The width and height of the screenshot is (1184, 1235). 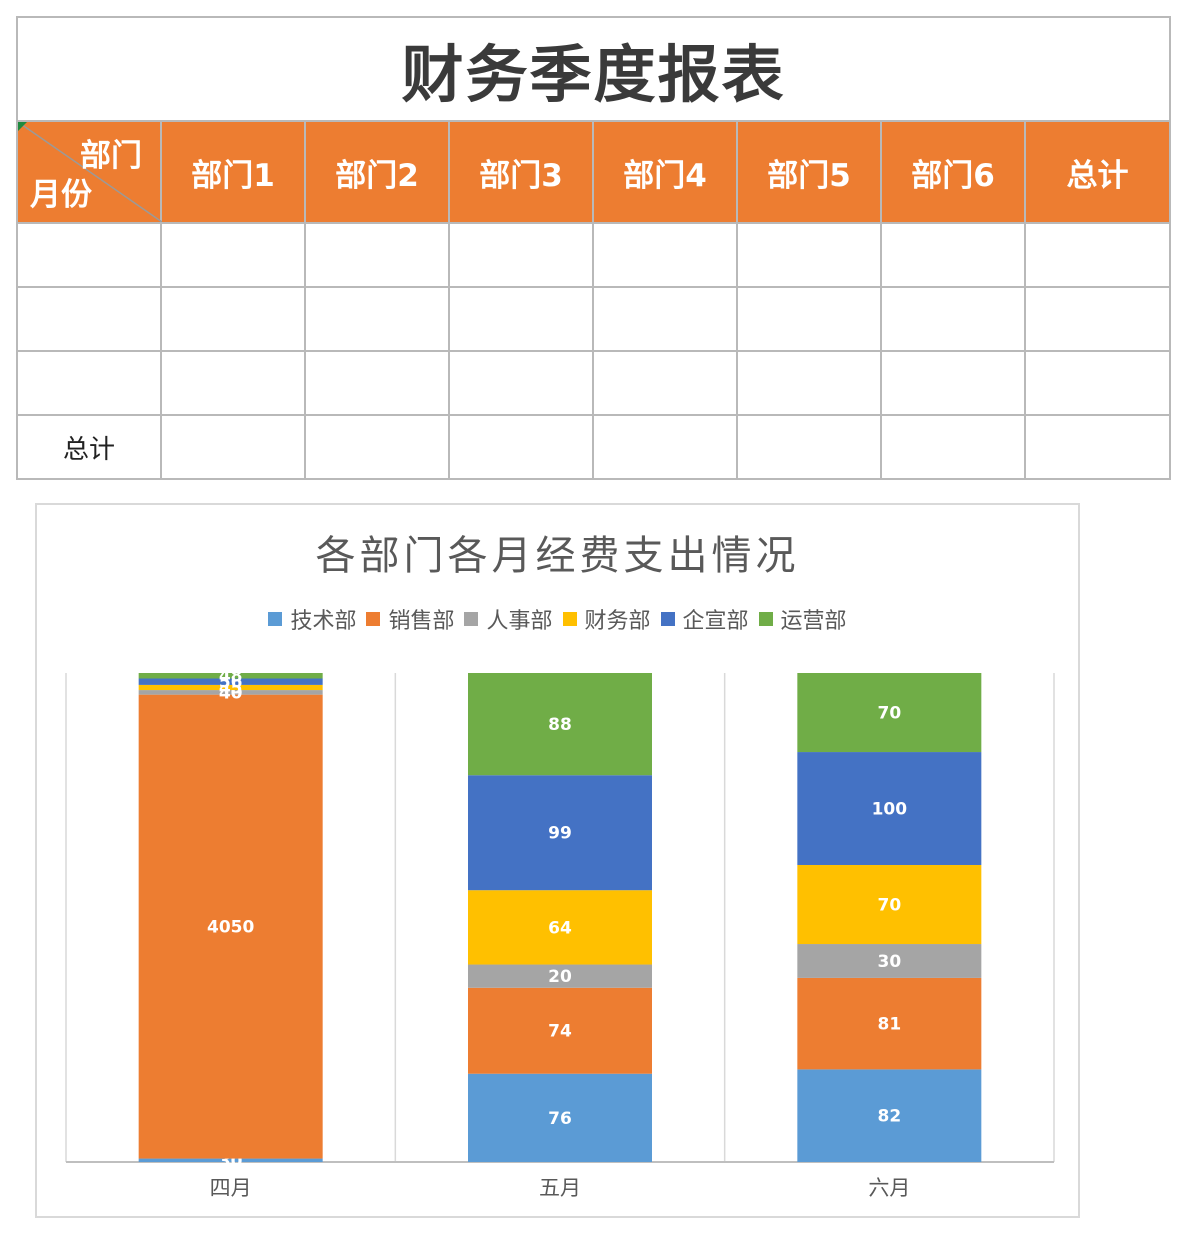 I want to click on header-row: 部门 月份 部门1 部门2 部门3 部门4 部门5 部门6 总计, so click(x=594, y=172).